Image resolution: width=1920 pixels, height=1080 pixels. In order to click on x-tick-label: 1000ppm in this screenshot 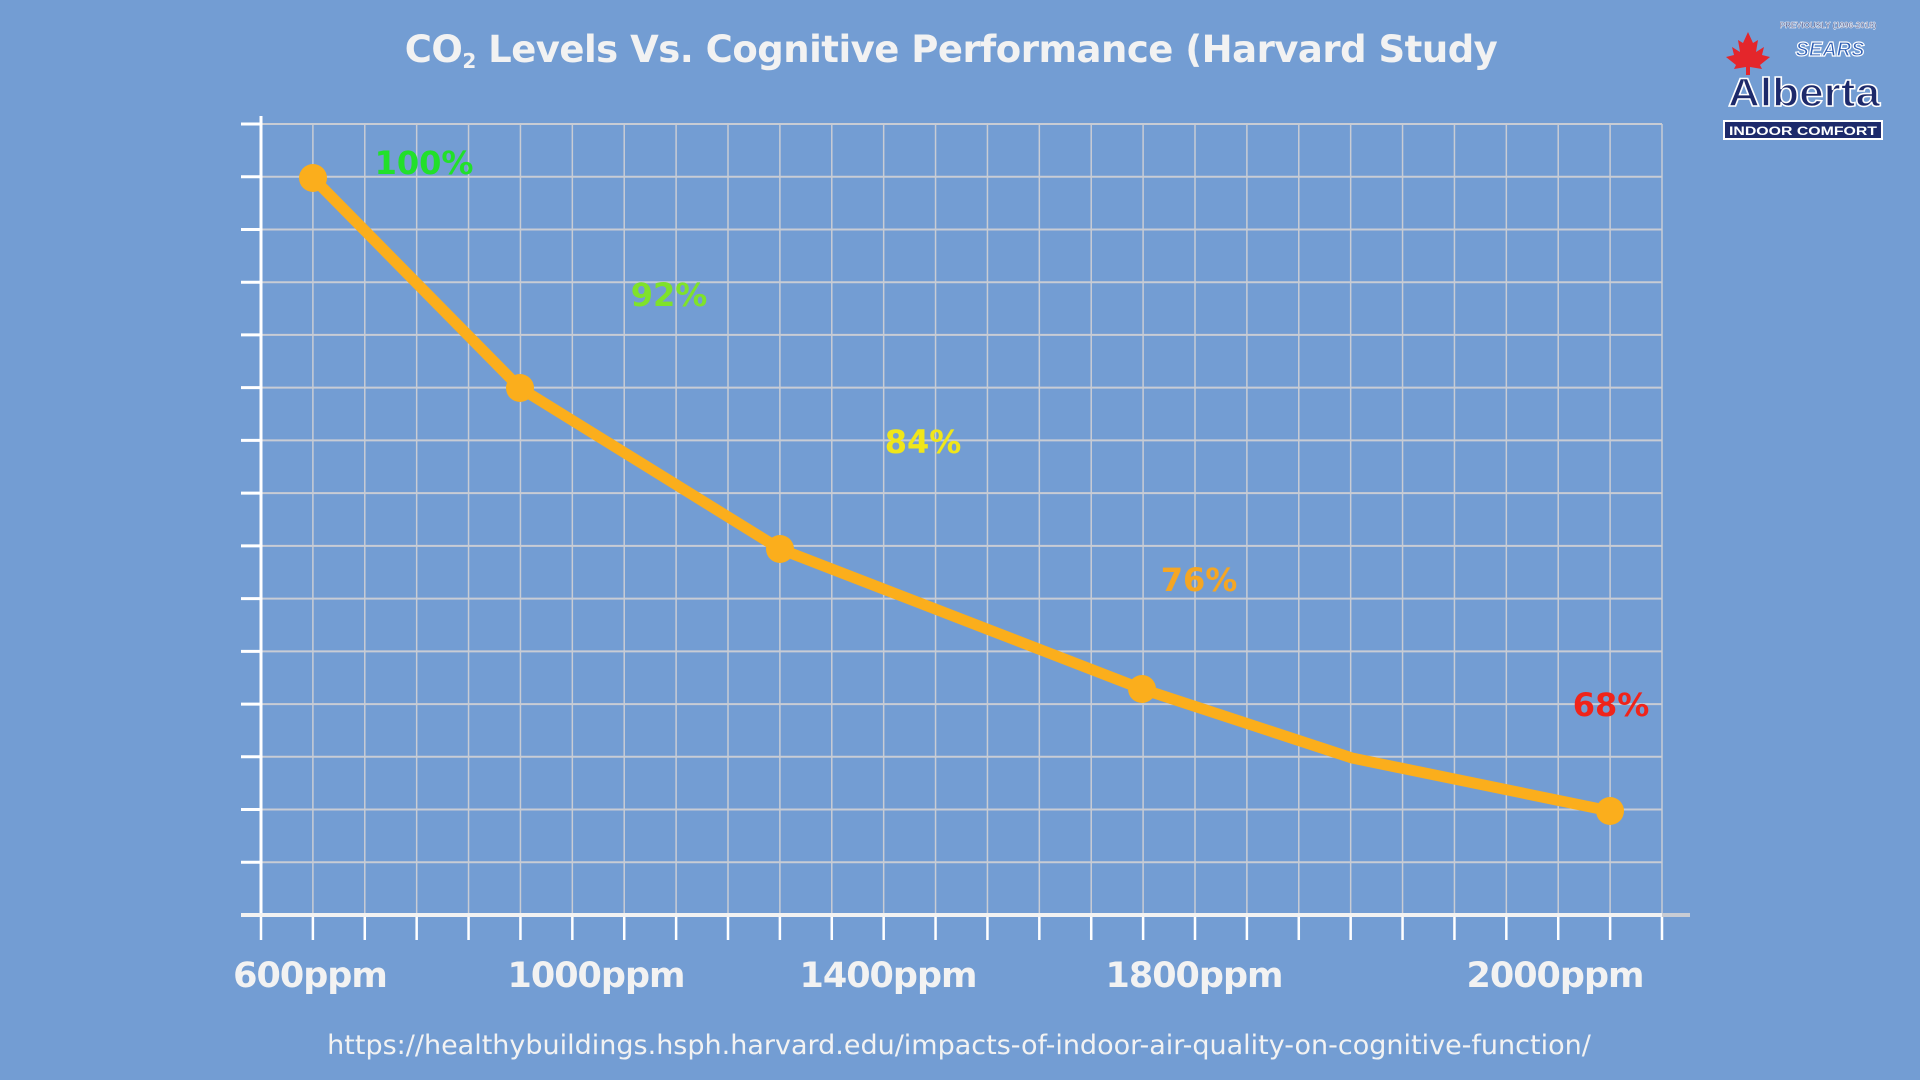, I will do `click(596, 976)`.